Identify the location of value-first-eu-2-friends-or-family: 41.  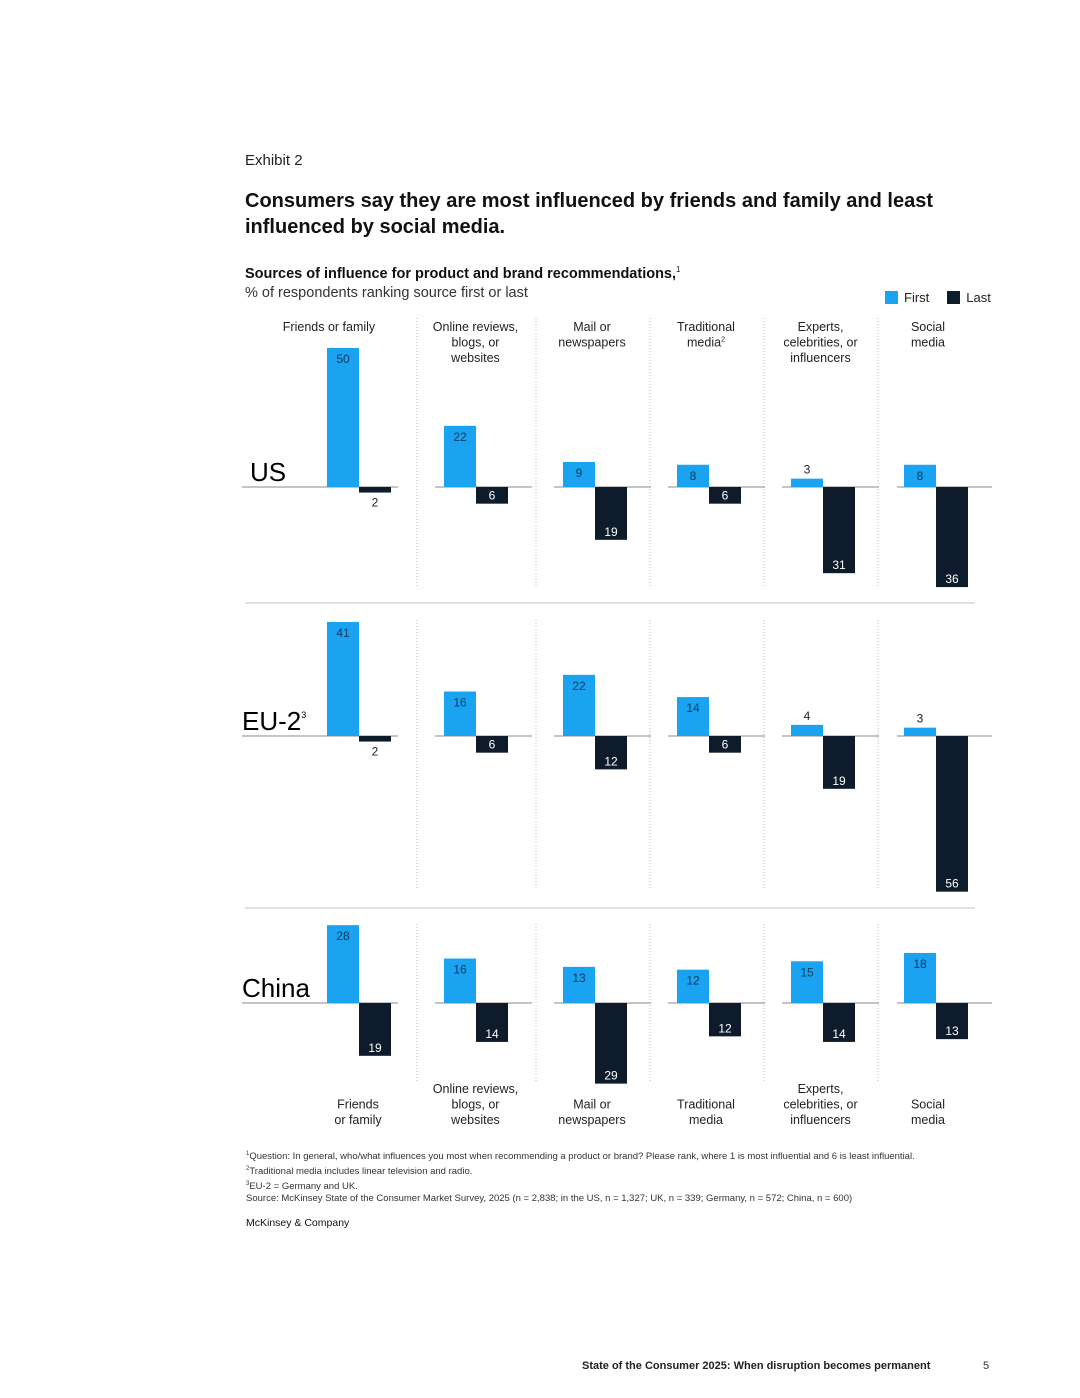
(343, 633).